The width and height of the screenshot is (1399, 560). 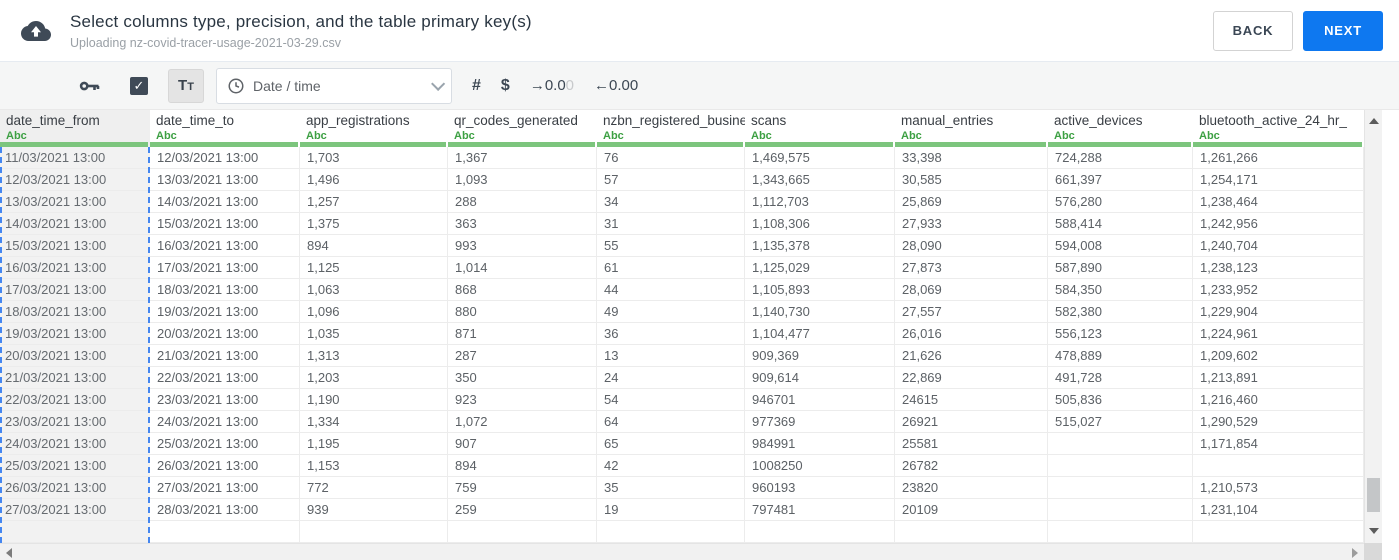 What do you see at coordinates (374, 422) in the screenshot?
I see `table-cell: 1,334` at bounding box center [374, 422].